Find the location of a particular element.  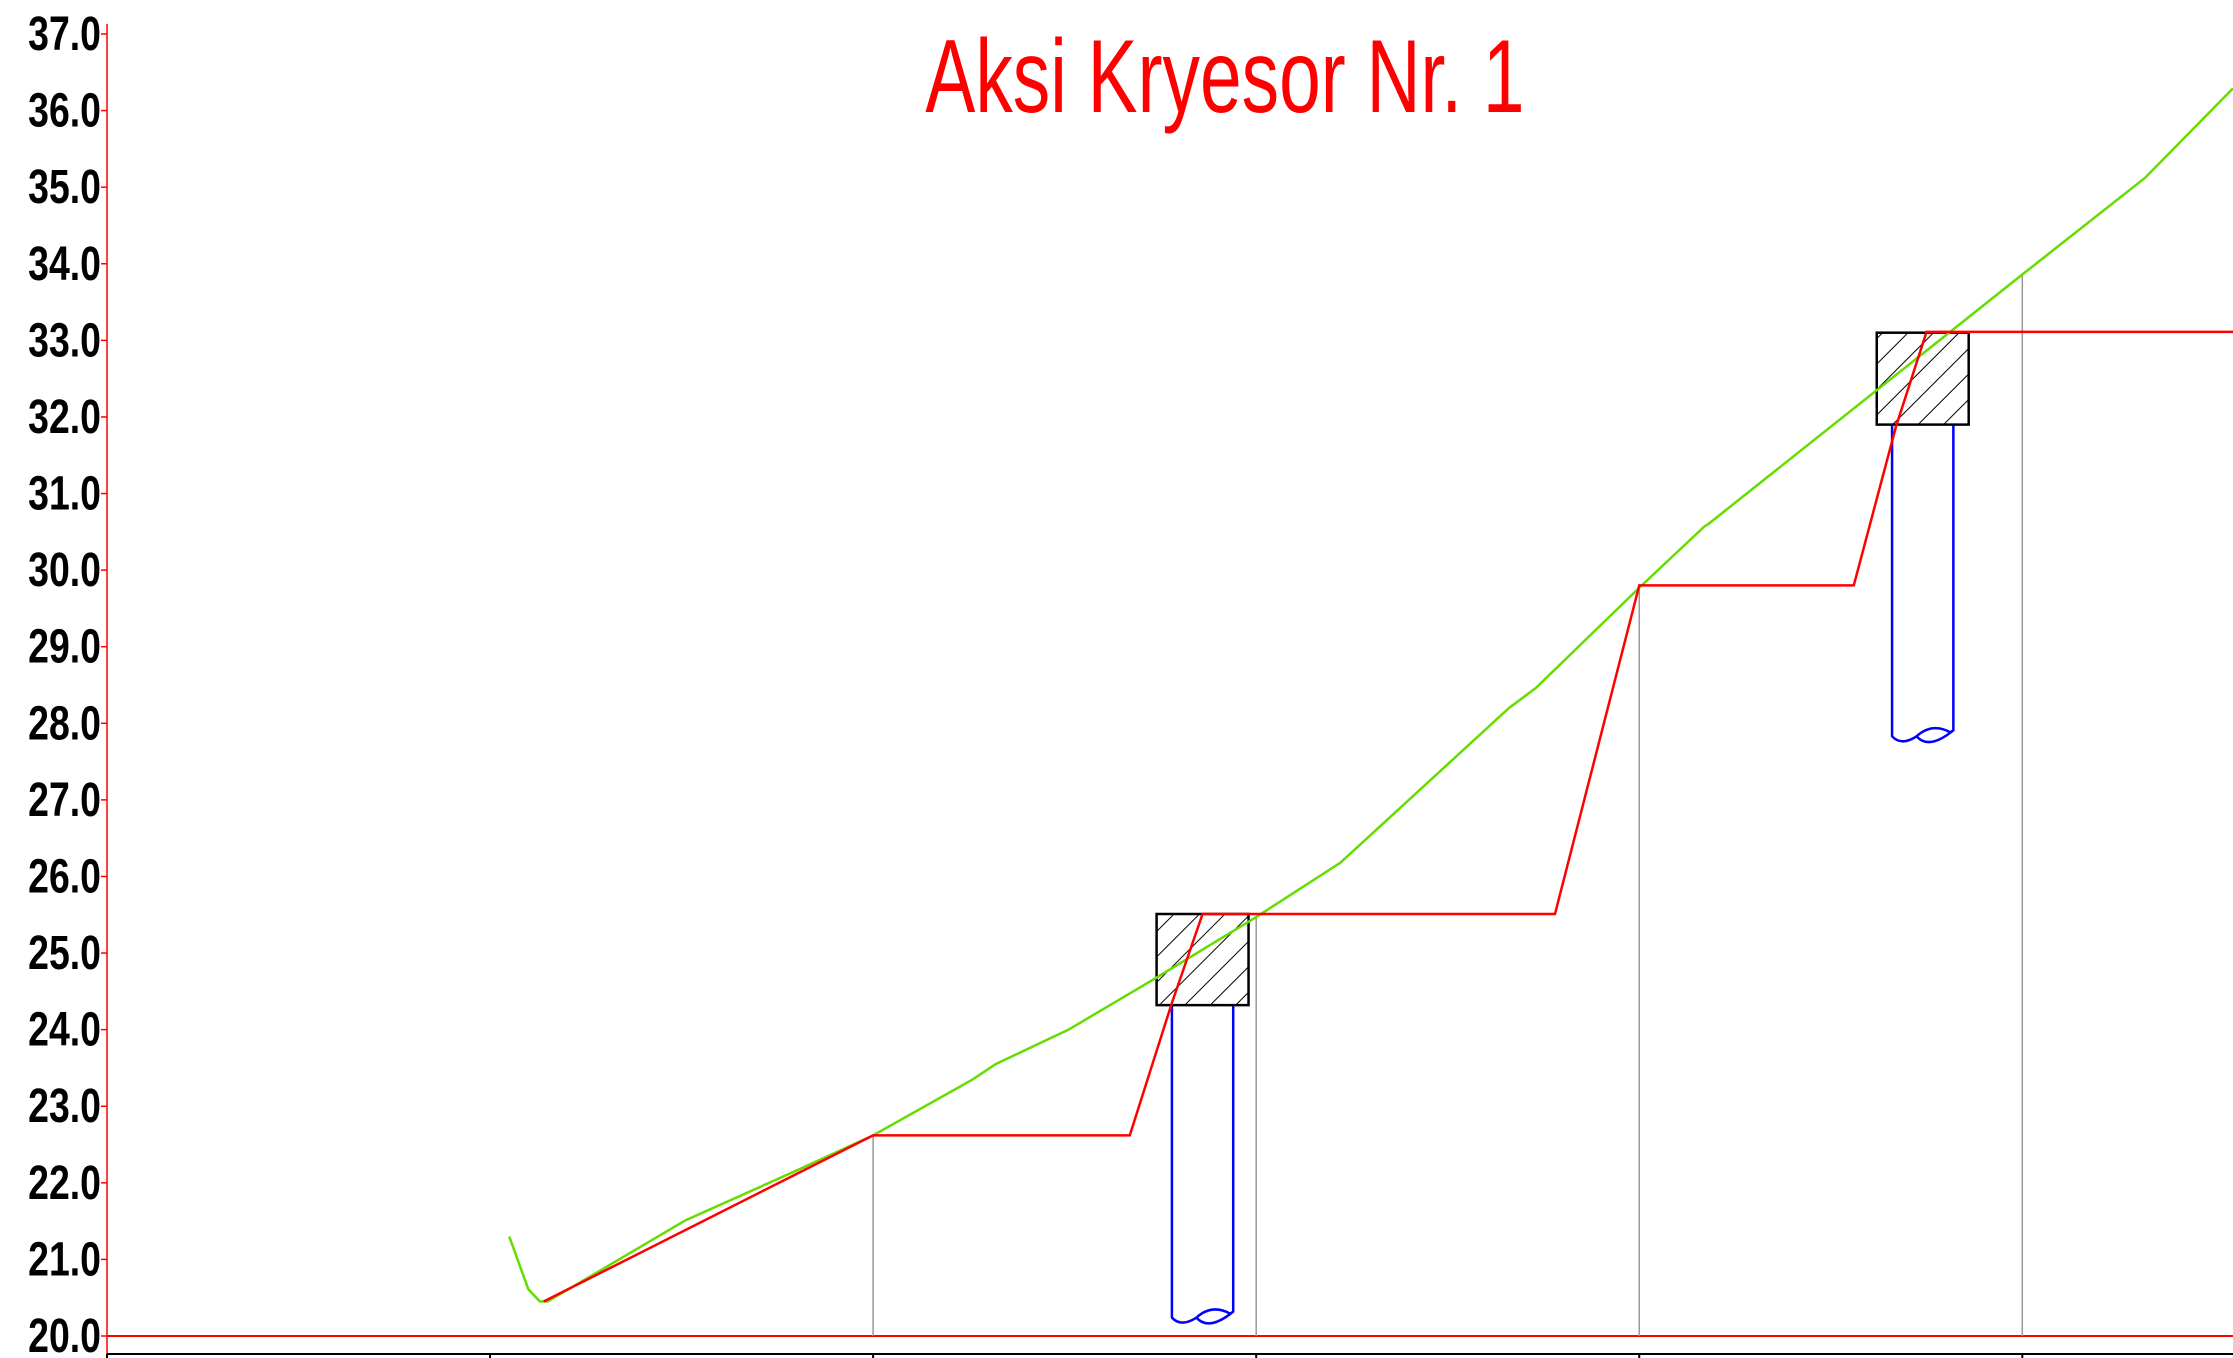

y-tick-label: 29.0 is located at coordinates (64, 647).